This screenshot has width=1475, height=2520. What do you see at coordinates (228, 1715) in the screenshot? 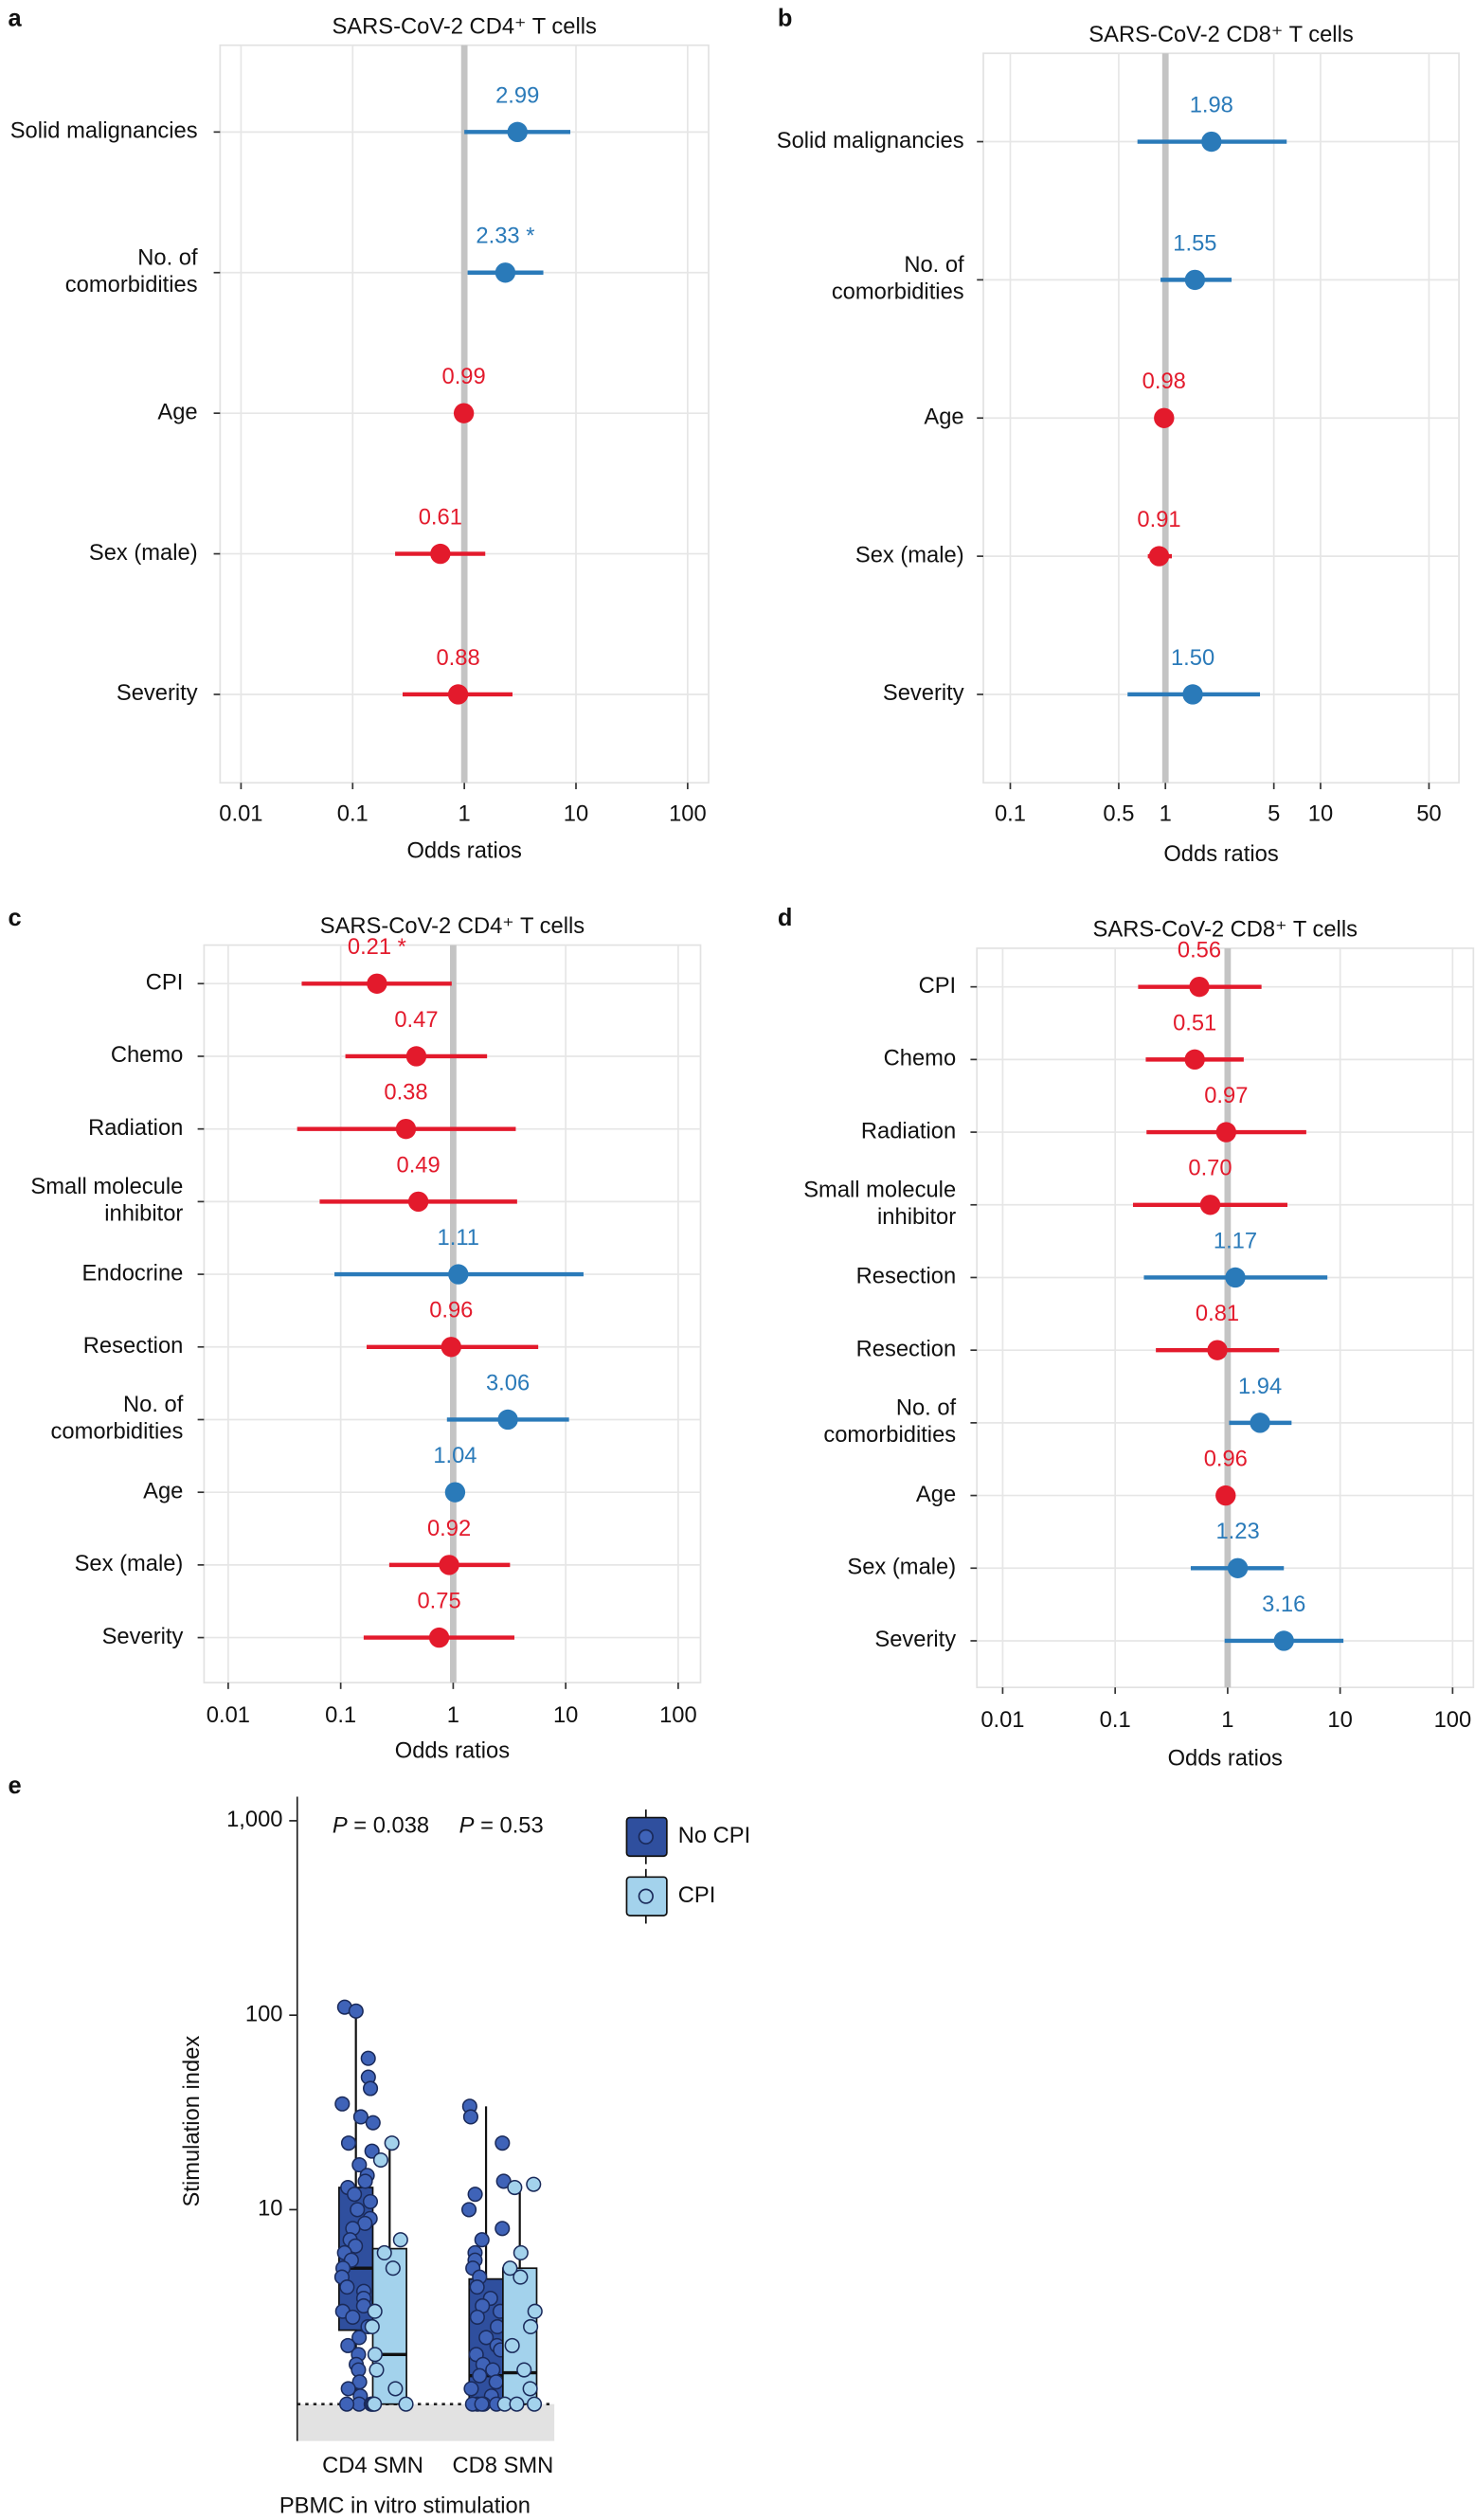
I see `x-tick-label: 0.01` at bounding box center [228, 1715].